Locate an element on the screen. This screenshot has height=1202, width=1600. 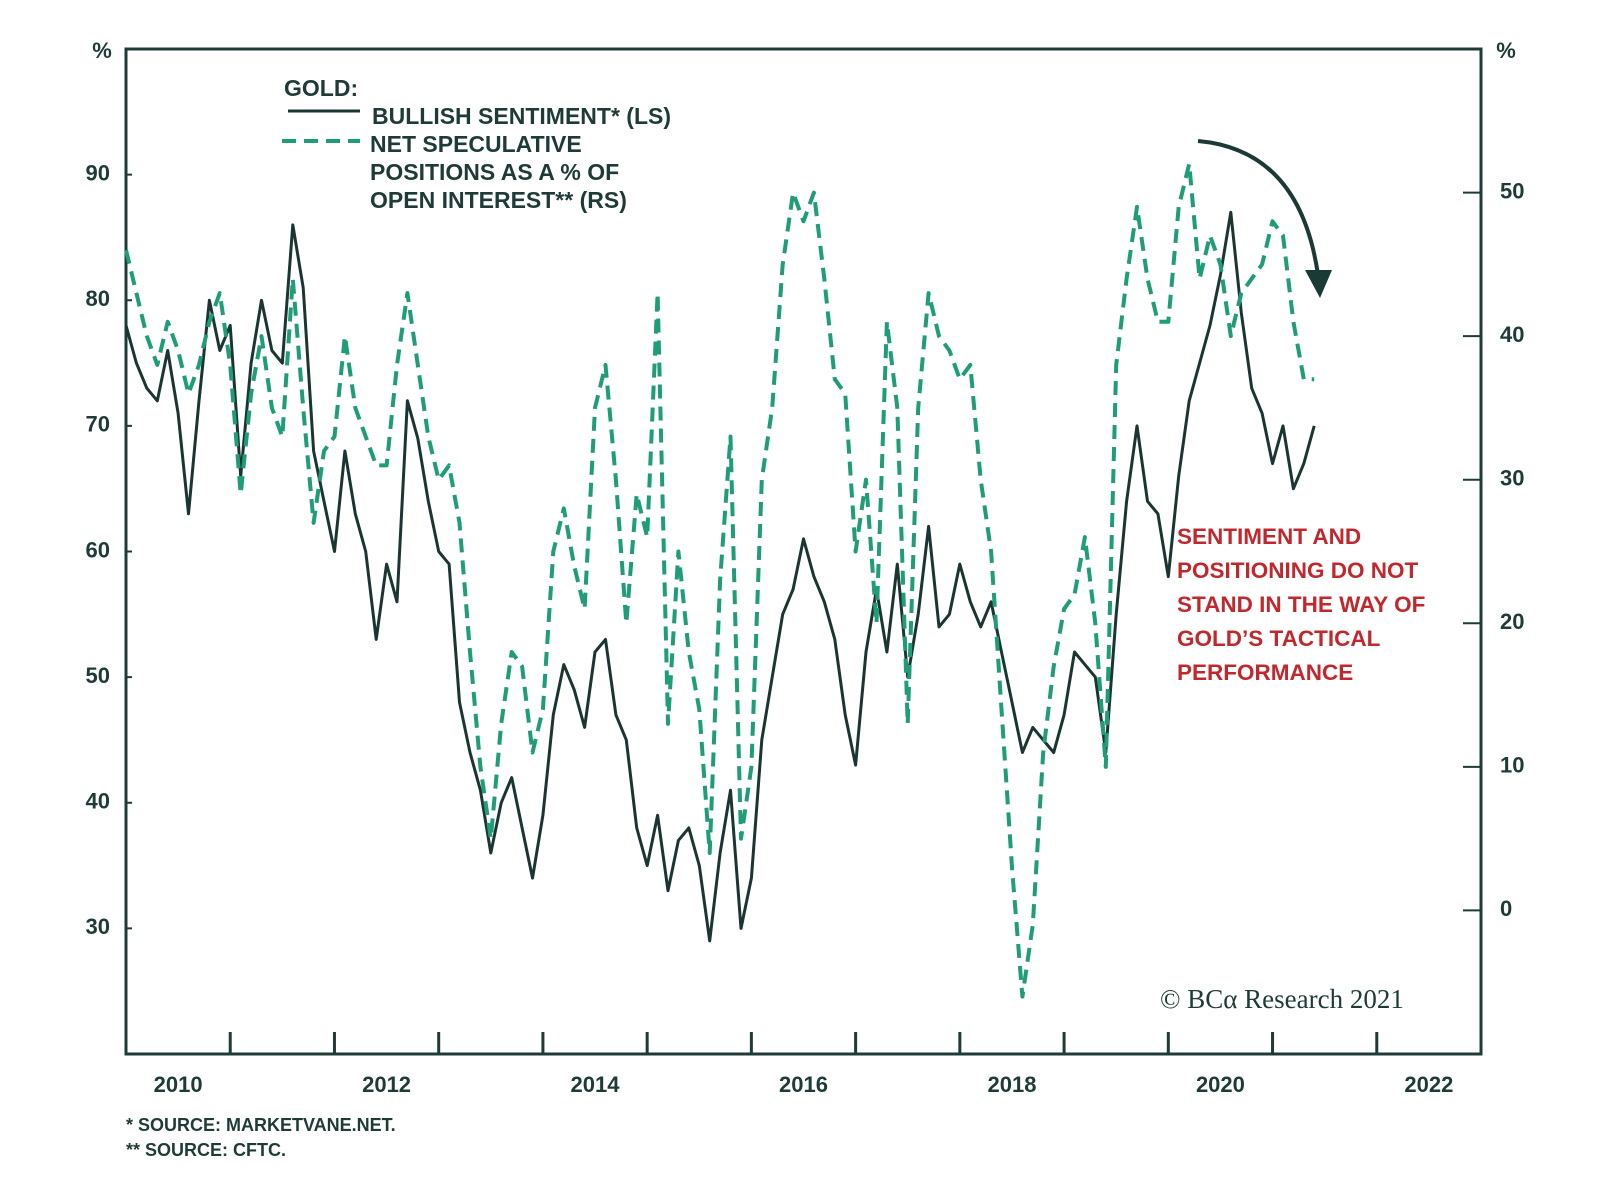
y-tick-label: 50 is located at coordinates (98, 675).